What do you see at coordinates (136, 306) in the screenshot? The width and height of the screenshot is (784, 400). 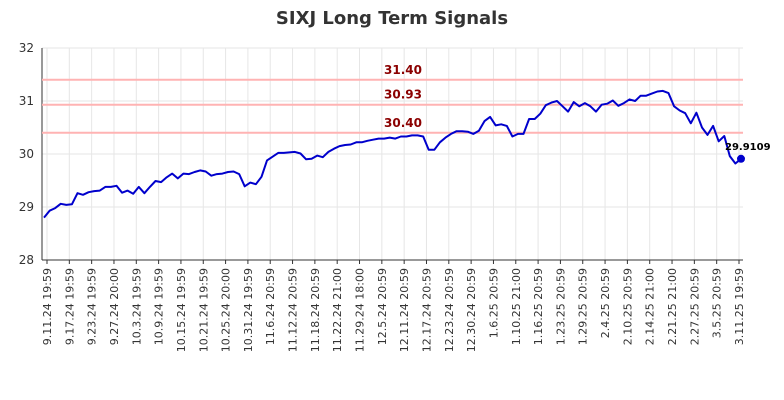 I see `x-tick-label: 10.3.24 19:59` at bounding box center [136, 306].